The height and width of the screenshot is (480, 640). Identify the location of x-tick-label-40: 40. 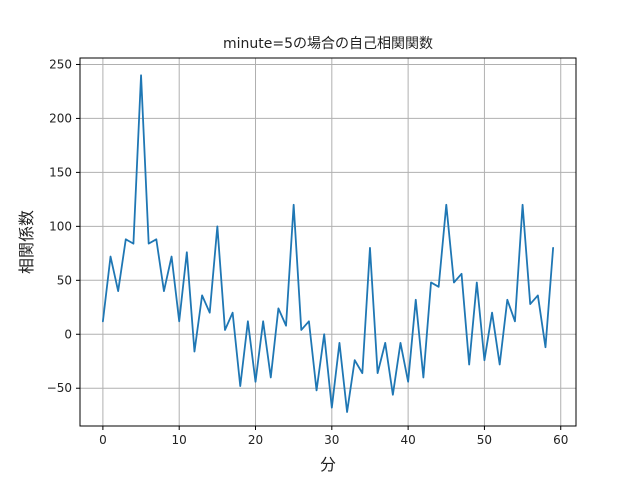
(407, 440).